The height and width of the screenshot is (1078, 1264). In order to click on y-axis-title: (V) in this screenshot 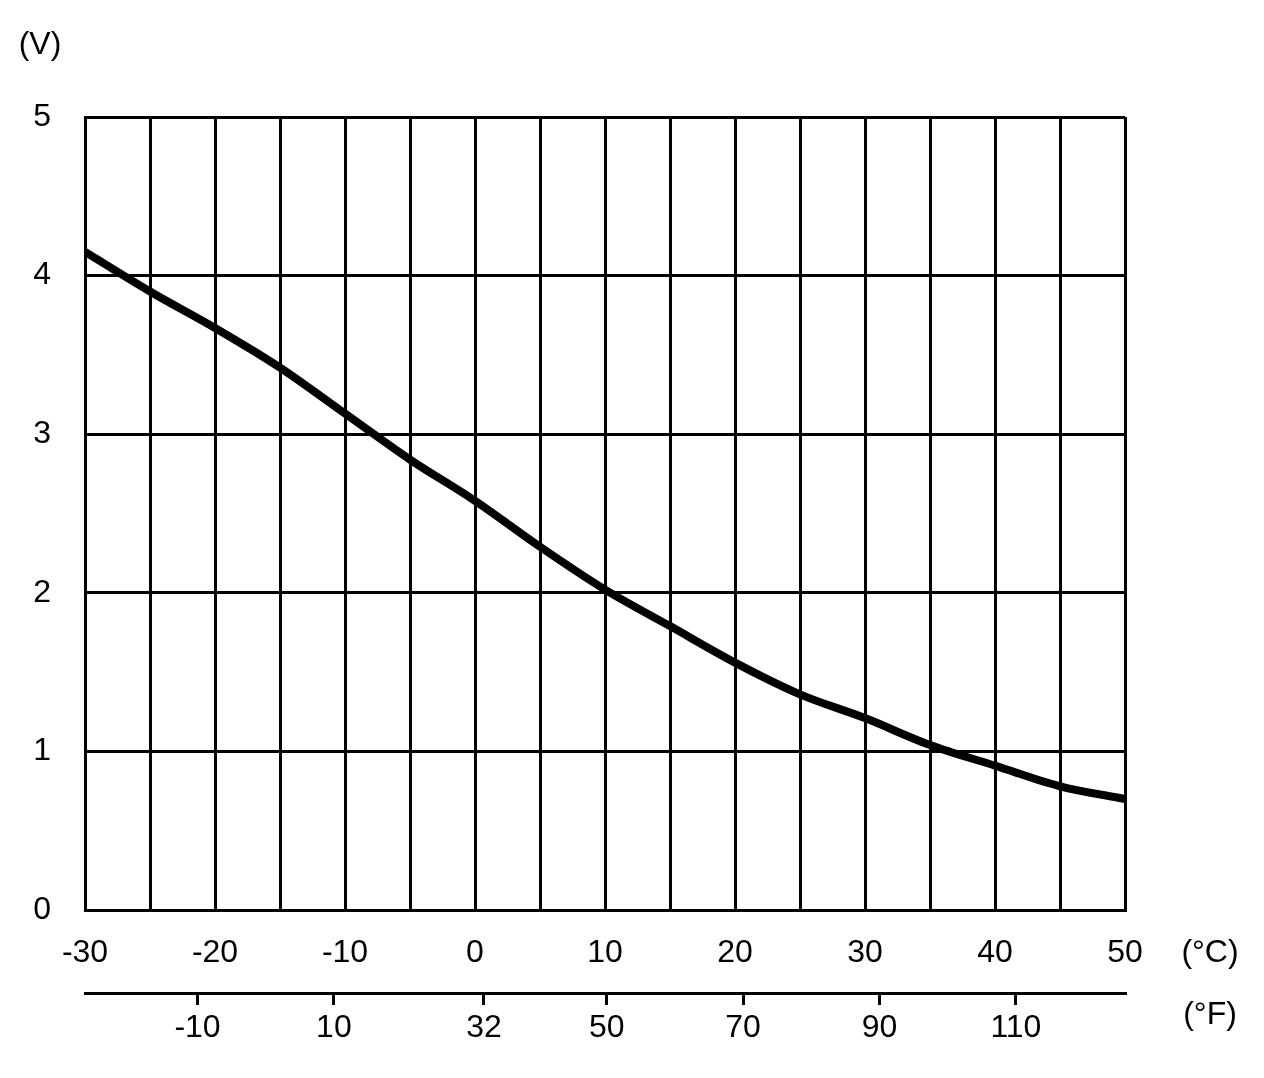, I will do `click(40, 42)`.